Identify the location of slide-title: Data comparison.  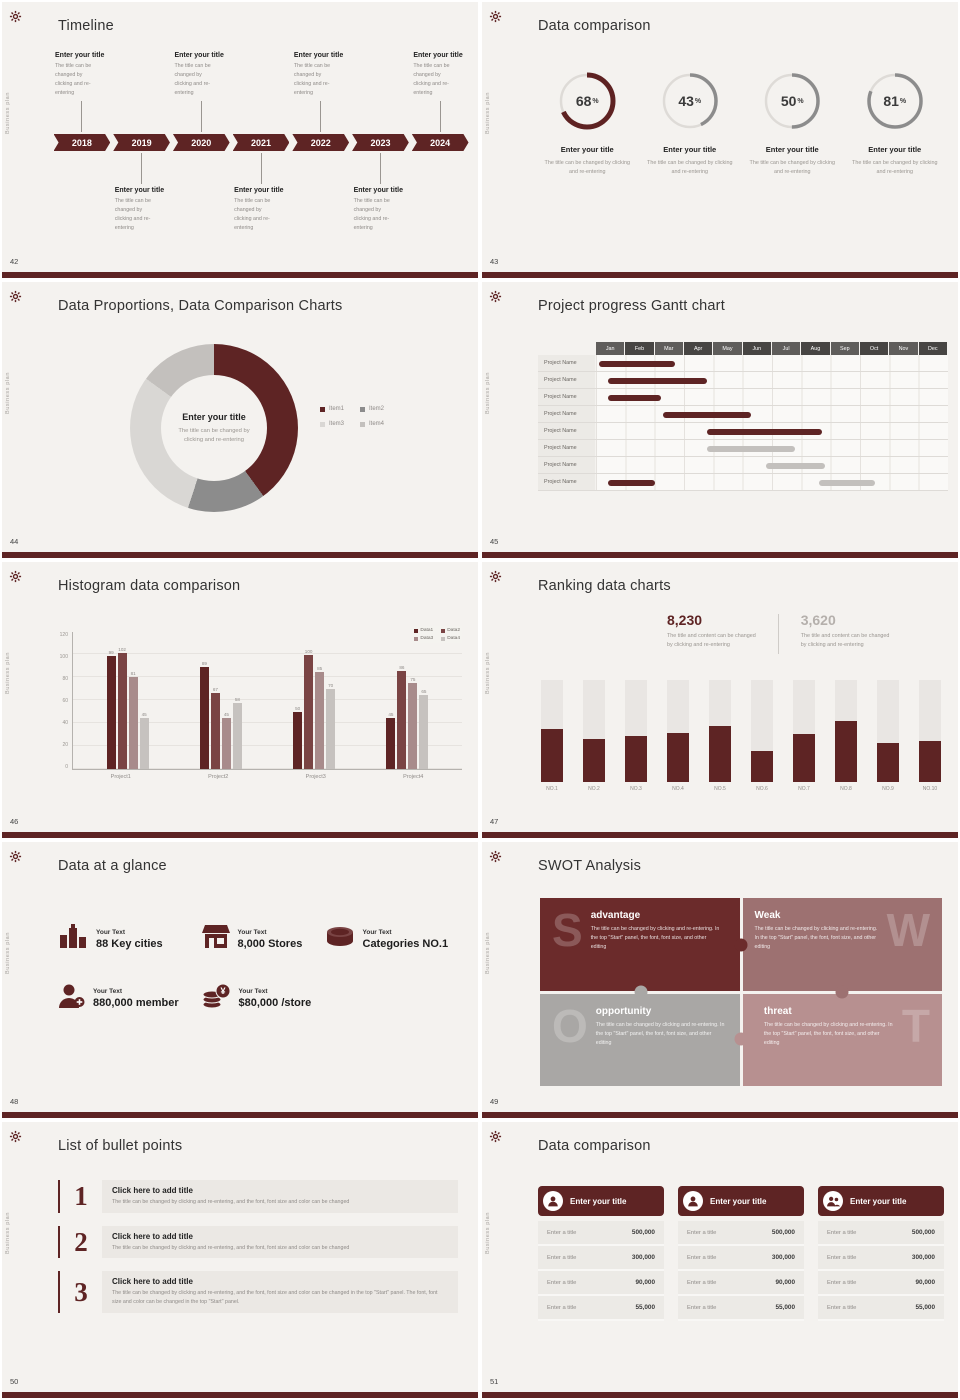
(594, 26).